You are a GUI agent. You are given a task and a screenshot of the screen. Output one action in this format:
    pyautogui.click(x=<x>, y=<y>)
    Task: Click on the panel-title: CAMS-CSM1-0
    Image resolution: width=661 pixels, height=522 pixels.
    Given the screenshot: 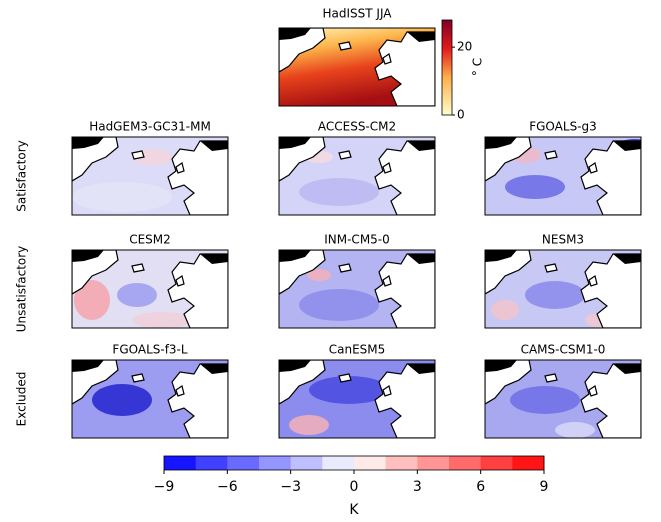 What is the action you would take?
    pyautogui.click(x=563, y=350)
    